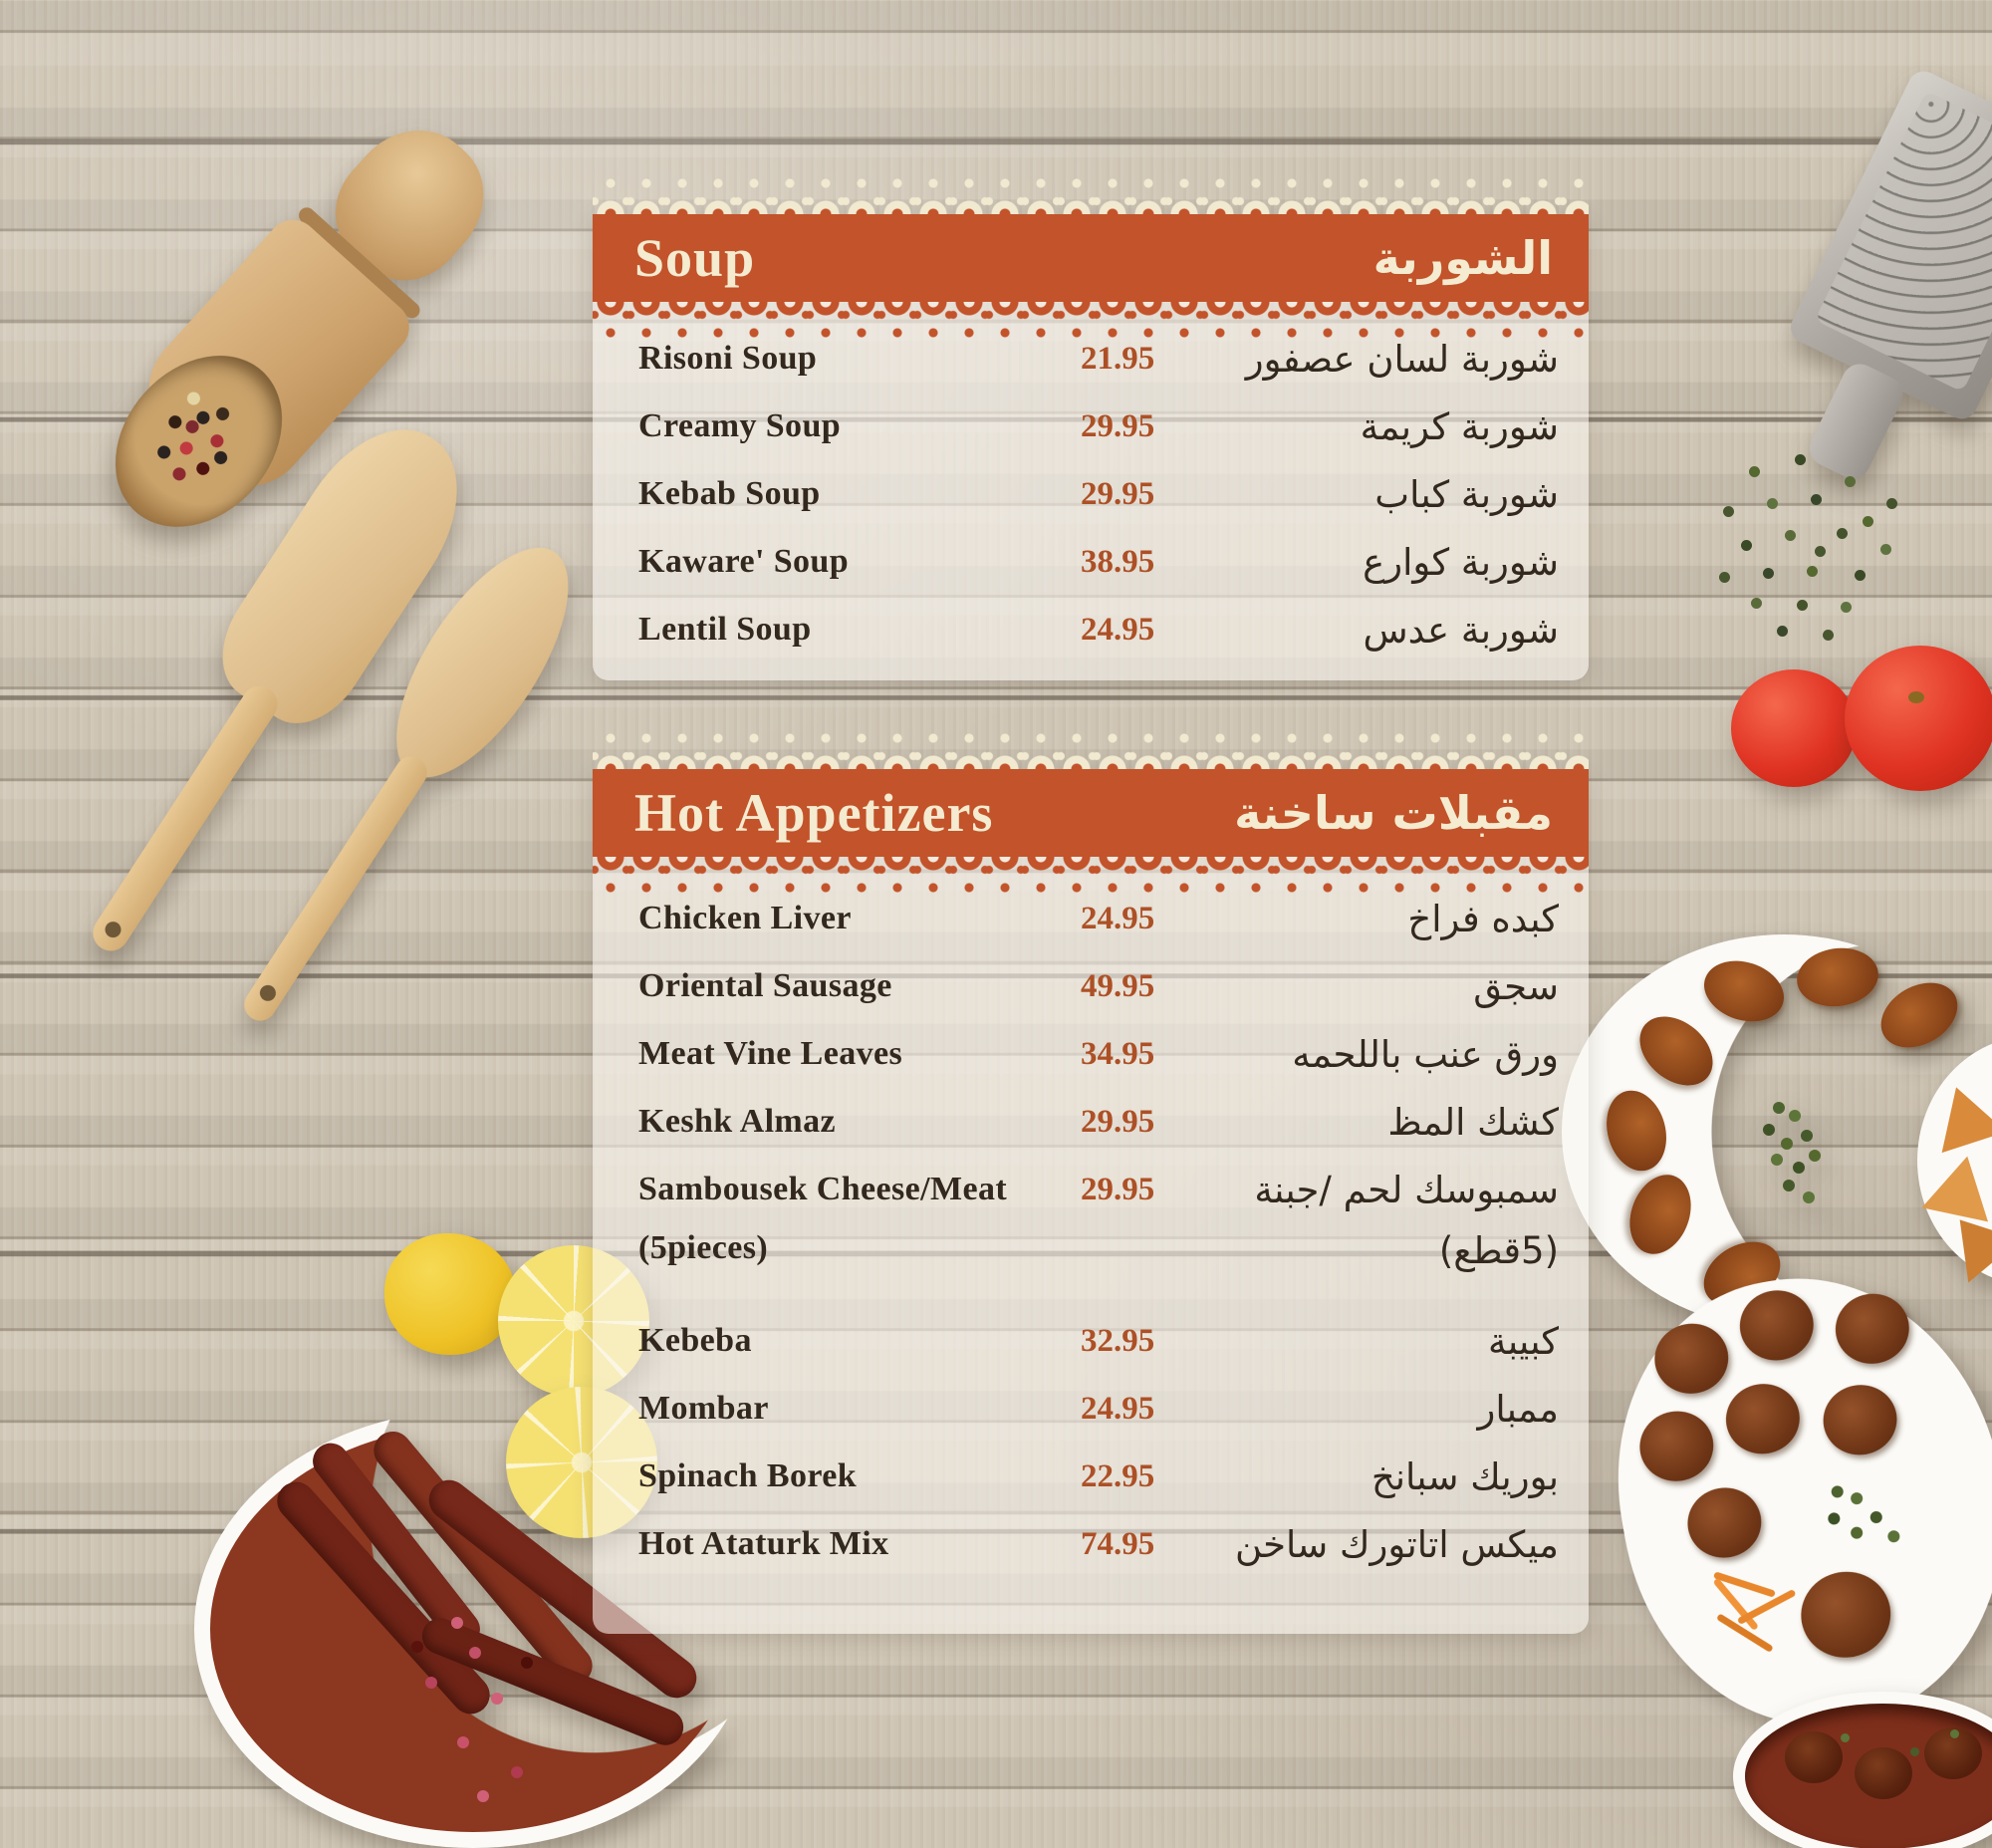 This screenshot has height=1848, width=1992. Describe the element at coordinates (1463, 258) in the screenshot. I see `soup-title-ar: الشوربة` at that location.